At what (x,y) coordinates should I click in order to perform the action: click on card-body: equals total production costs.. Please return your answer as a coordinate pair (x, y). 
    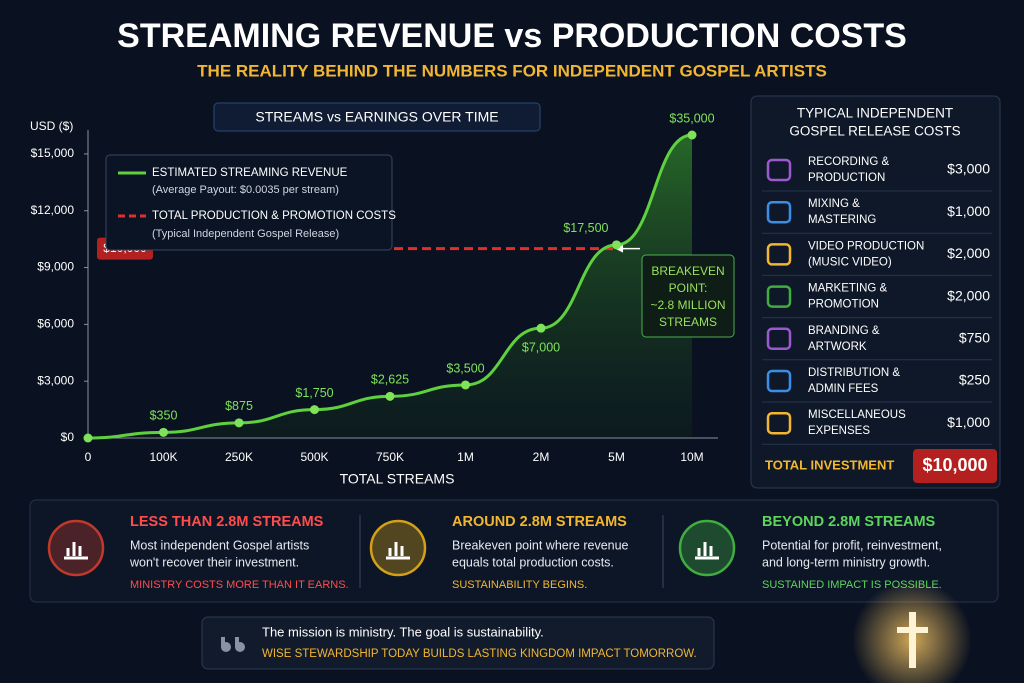
    Looking at the image, I should click on (533, 562).